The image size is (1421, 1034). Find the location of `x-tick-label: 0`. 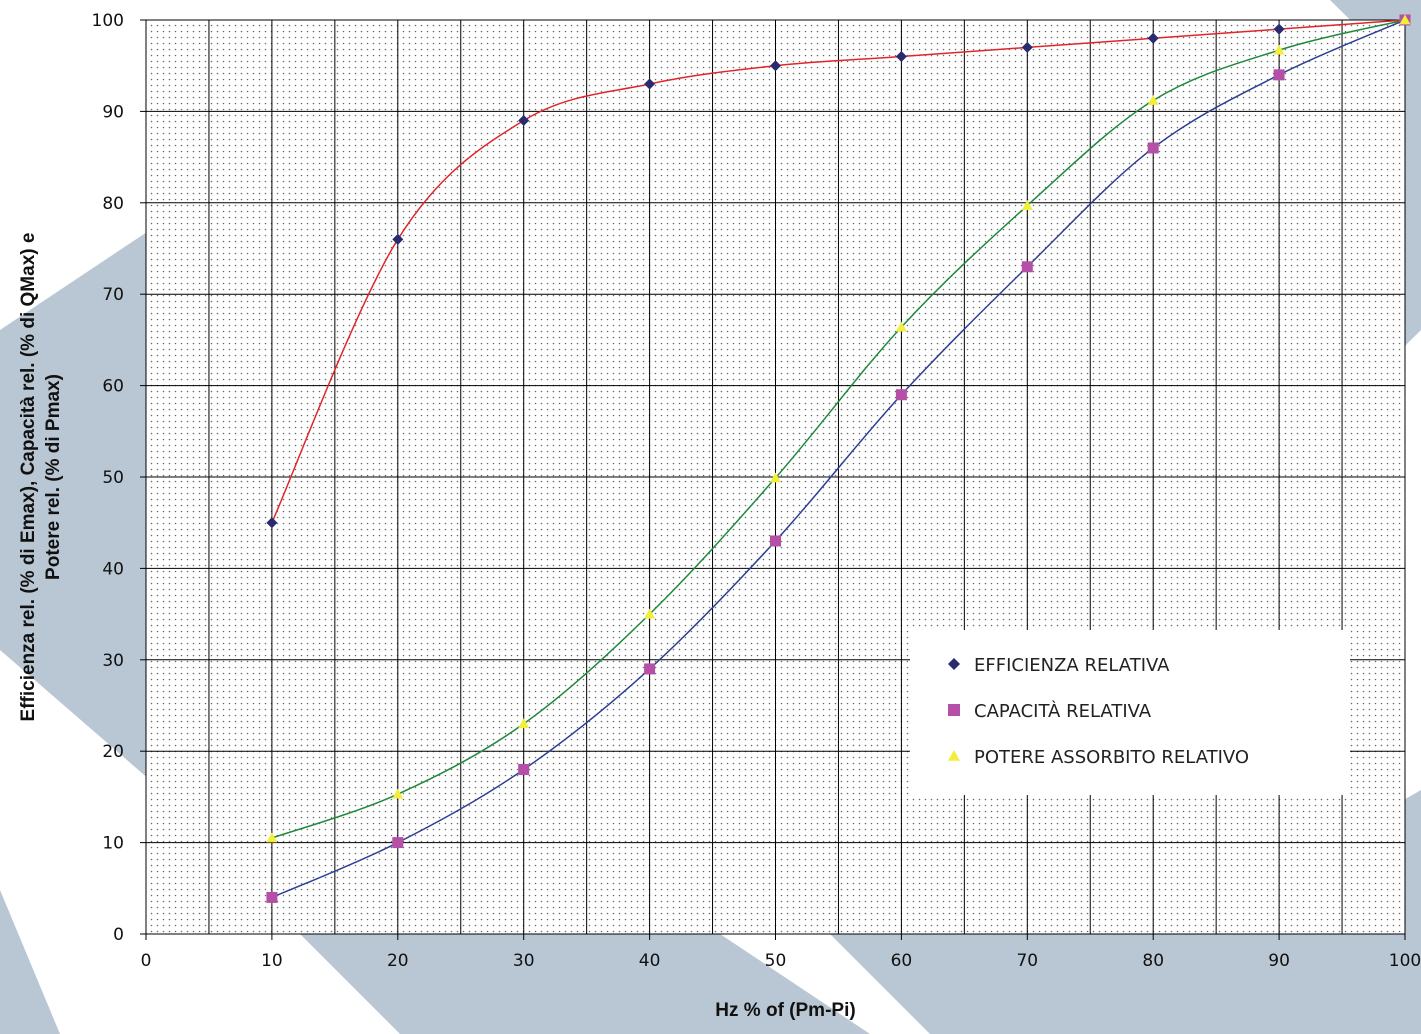

x-tick-label: 0 is located at coordinates (146, 961).